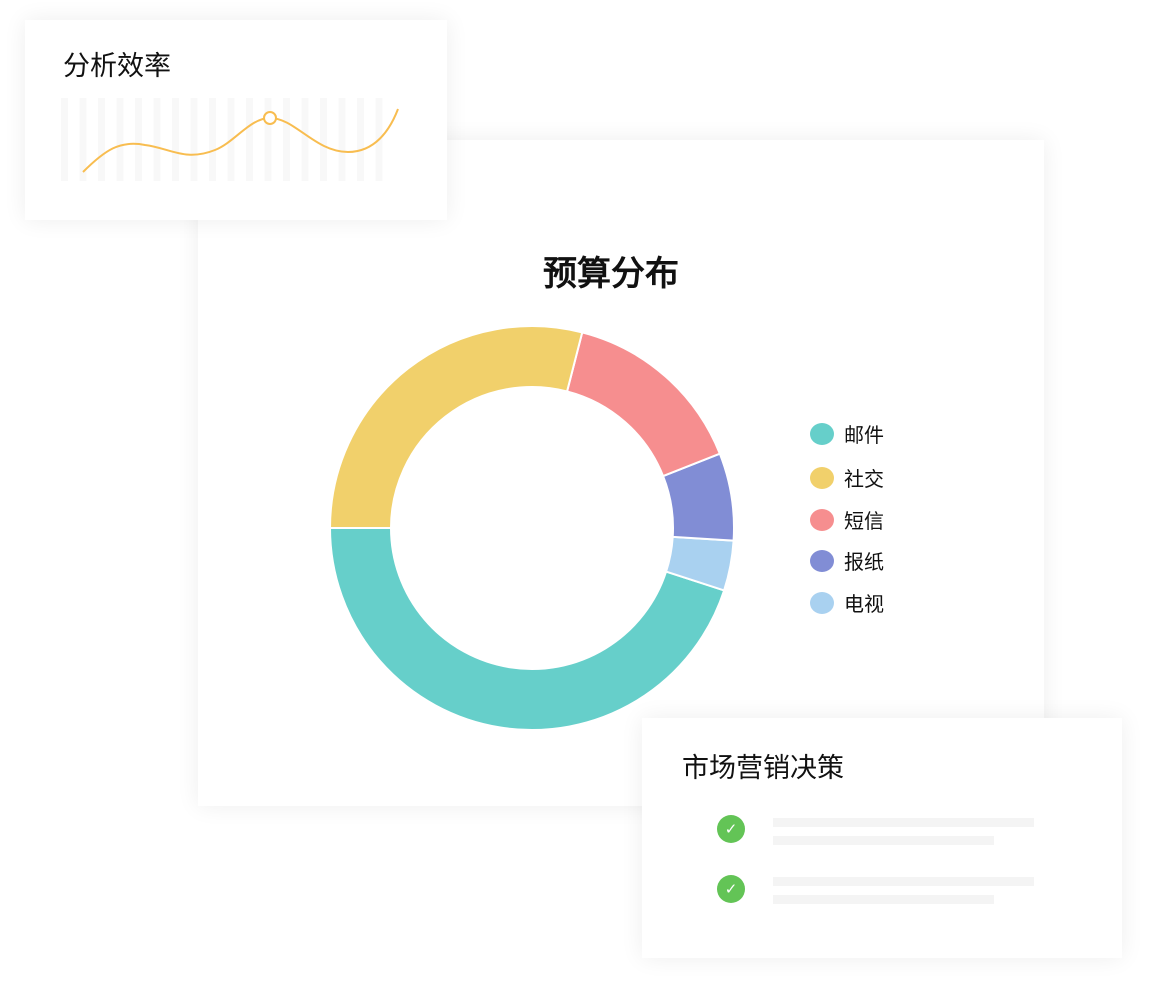  Describe the element at coordinates (270, 118) in the screenshot. I see `highlight-point` at that location.